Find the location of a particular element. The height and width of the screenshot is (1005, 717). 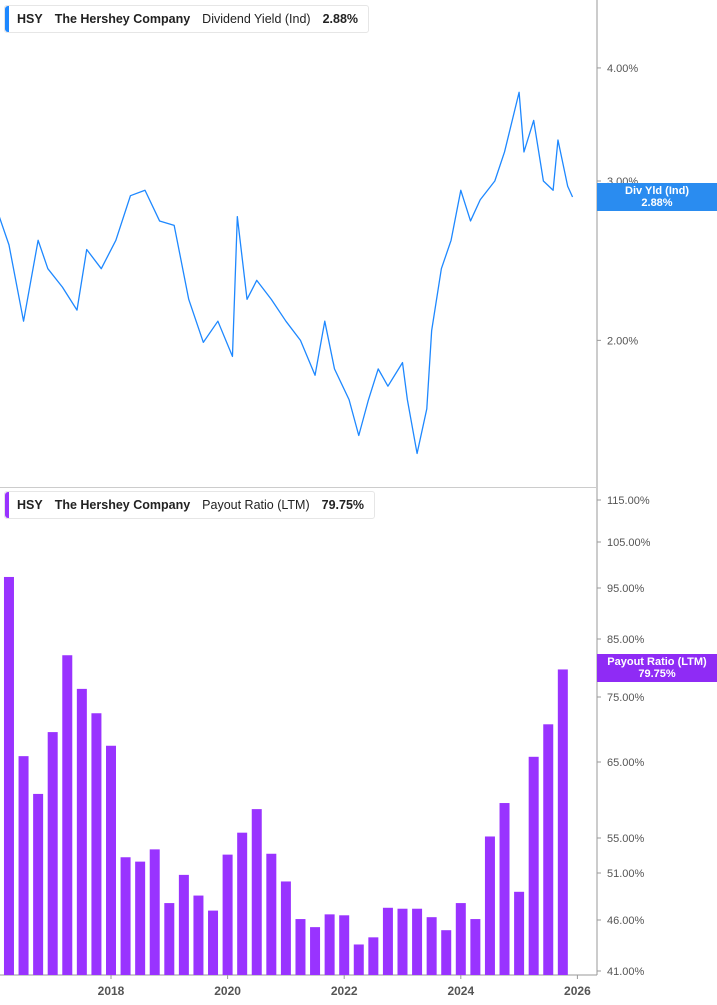

y-tick-label: 55.00% is located at coordinates (626, 839).